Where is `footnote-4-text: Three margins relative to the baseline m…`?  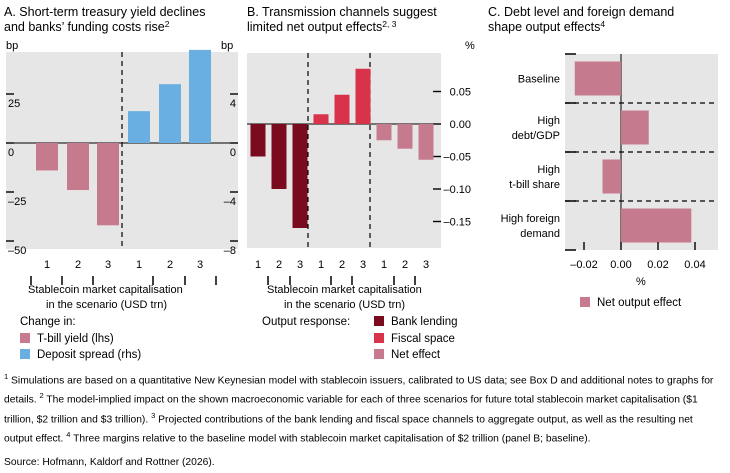 footnote-4-text: Three margins relative to the baseline m… is located at coordinates (332, 439).